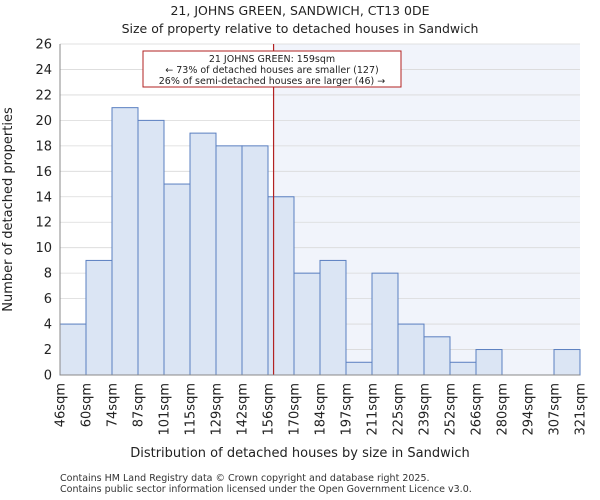 This screenshot has height=500, width=600. I want to click on x-tick-label: 266sqm, so click(477, 409).